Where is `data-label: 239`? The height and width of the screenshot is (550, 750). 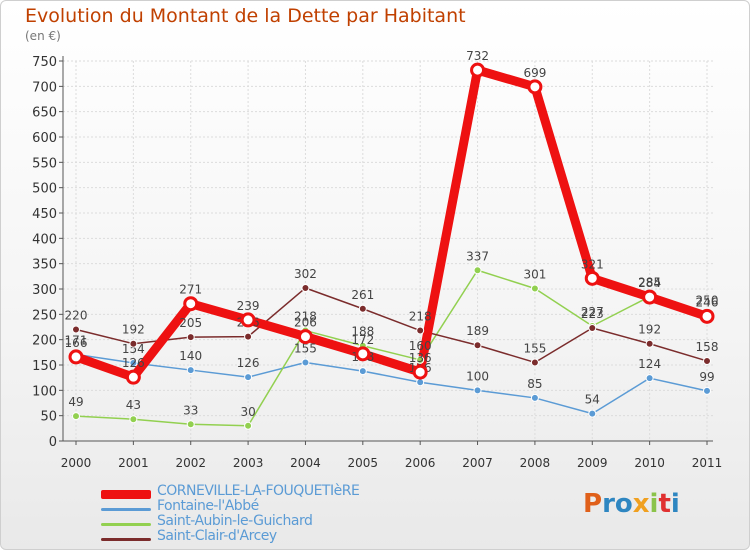 data-label: 239 is located at coordinates (248, 306).